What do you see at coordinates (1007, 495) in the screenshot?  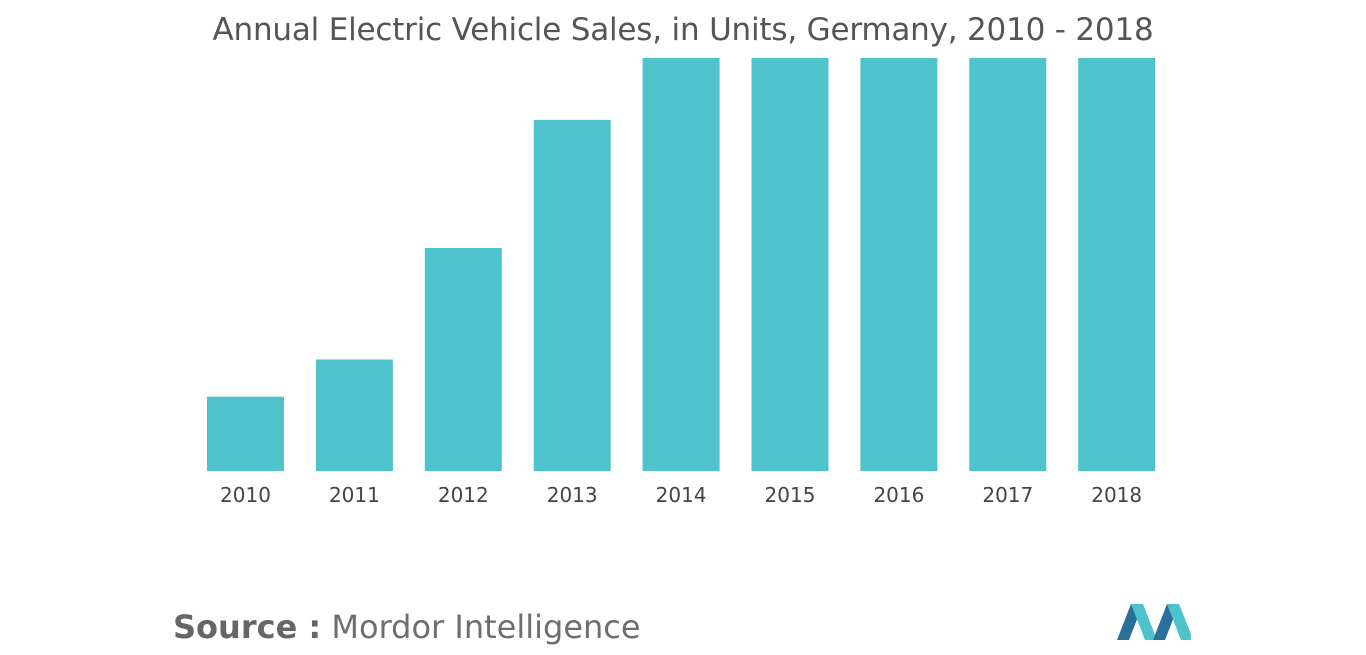 I see `x-tick-label-2017: 2017` at bounding box center [1007, 495].